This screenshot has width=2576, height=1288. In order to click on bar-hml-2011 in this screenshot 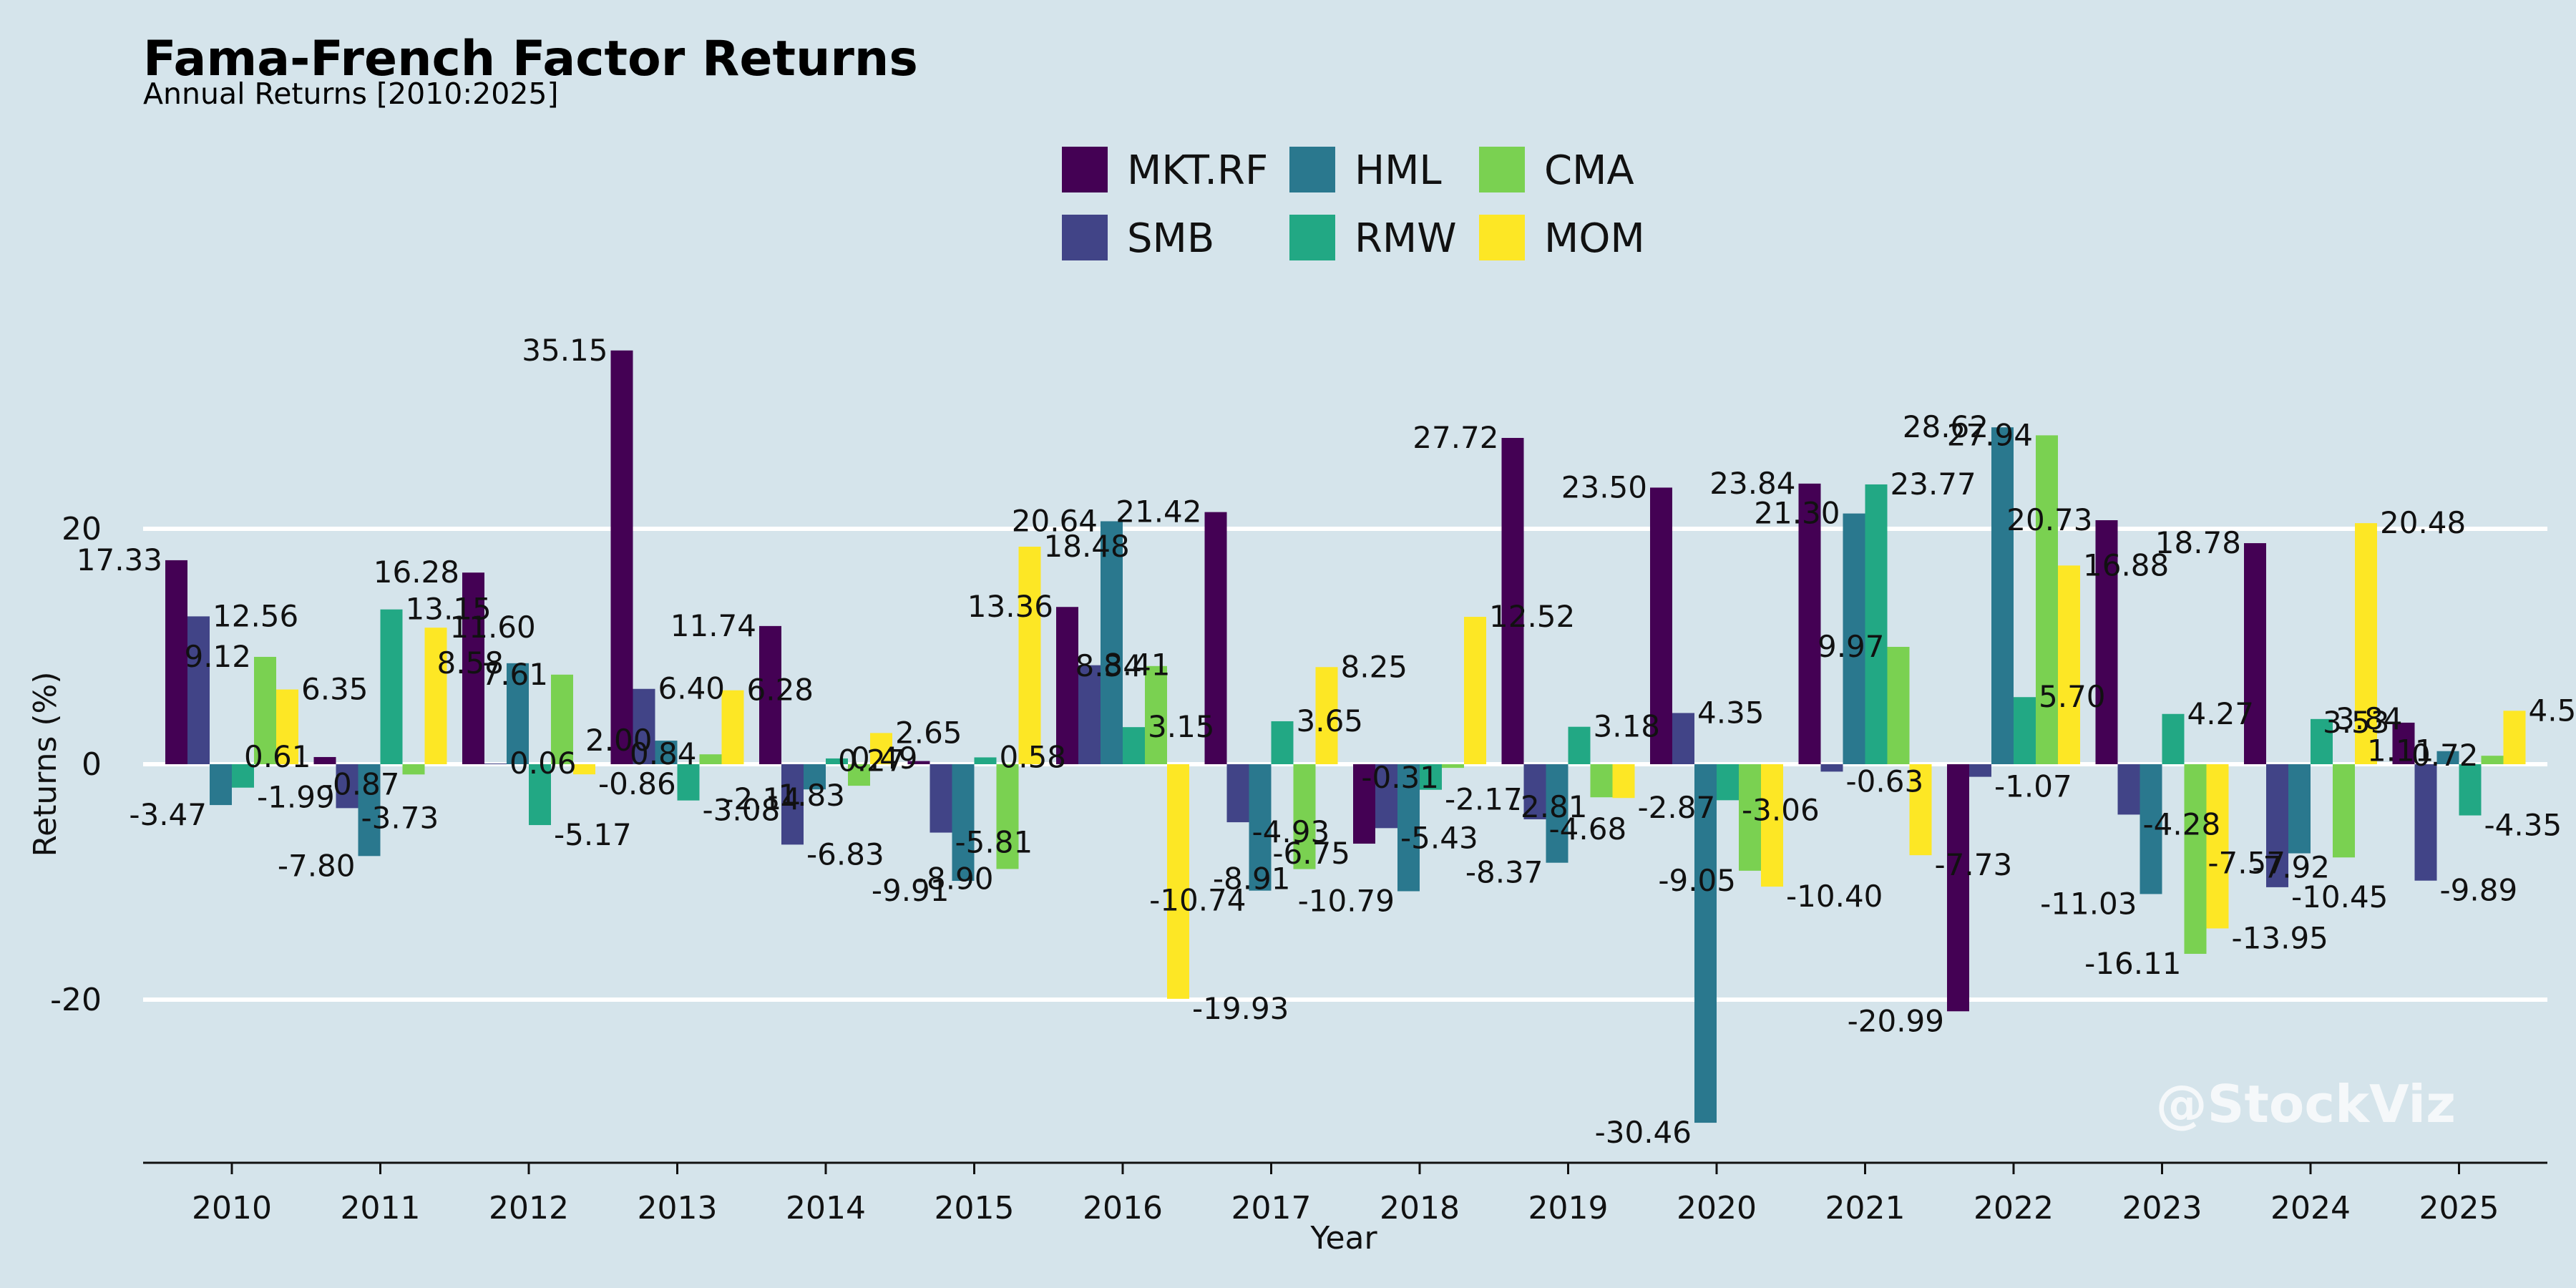, I will do `click(369, 810)`.